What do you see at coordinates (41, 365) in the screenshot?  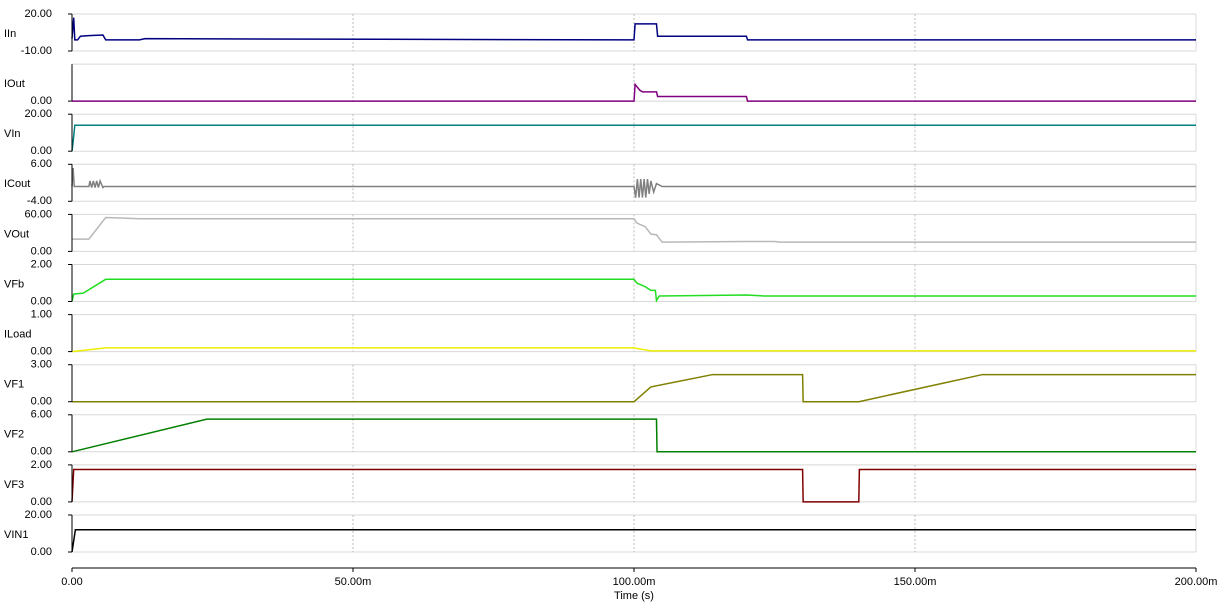 I see `y-tick-label: 3.00` at bounding box center [41, 365].